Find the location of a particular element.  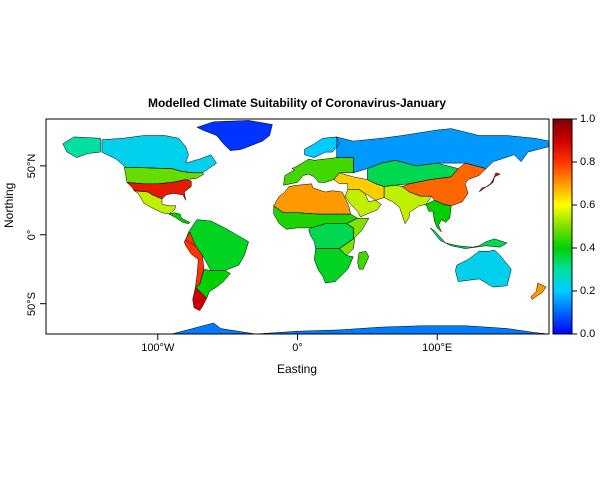

colorbar-tick-label: 0.6 is located at coordinates (588, 205).